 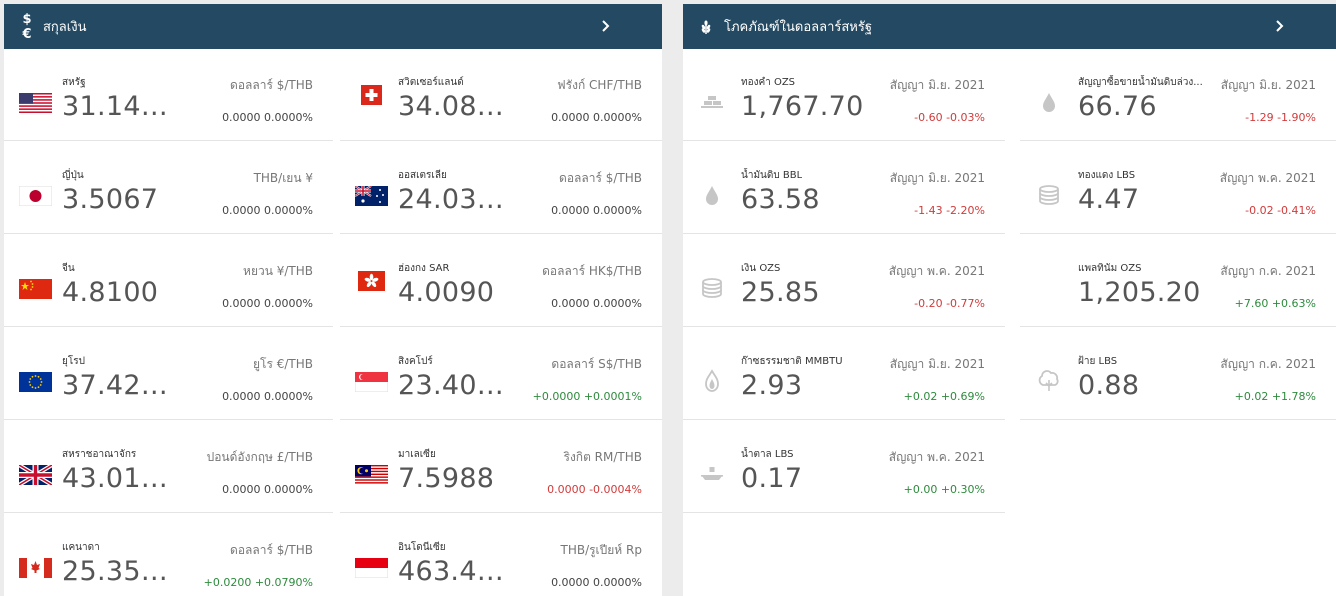 I want to click on commodity-price: 0.88, so click(x=1109, y=385).